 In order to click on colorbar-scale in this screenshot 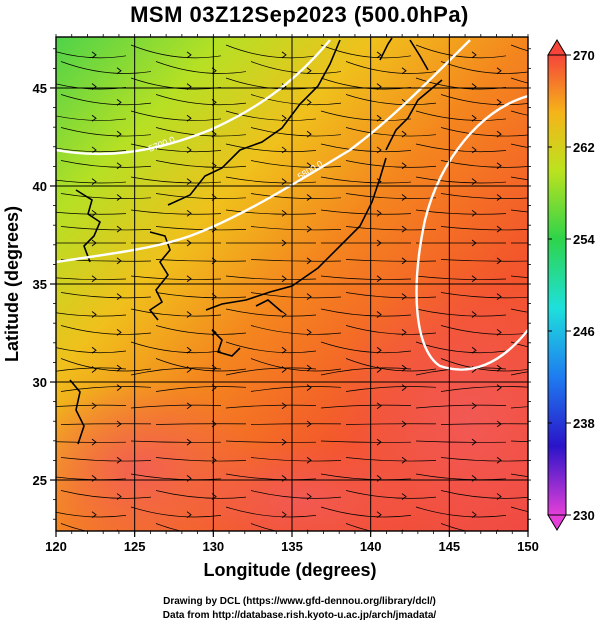, I will do `click(557, 285)`.